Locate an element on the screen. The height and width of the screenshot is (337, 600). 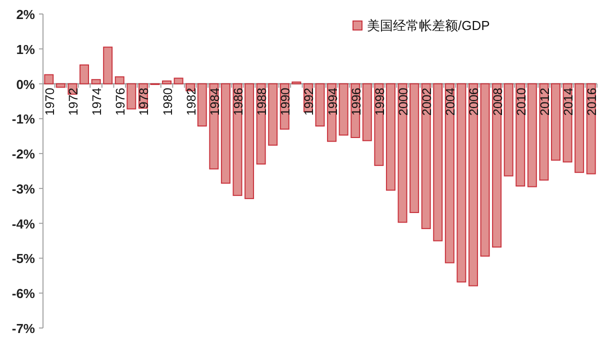
x-tick-label: 1978 is located at coordinates (144, 102).